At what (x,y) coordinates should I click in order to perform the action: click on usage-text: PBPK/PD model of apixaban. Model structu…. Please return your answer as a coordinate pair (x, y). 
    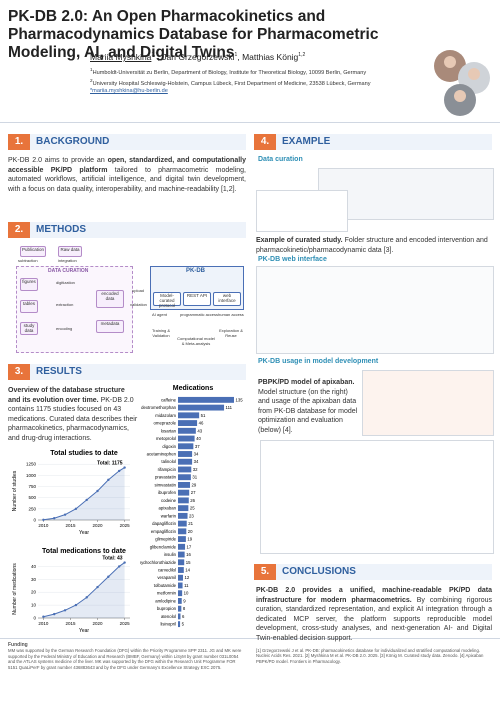
    Looking at the image, I should click on (308, 406).